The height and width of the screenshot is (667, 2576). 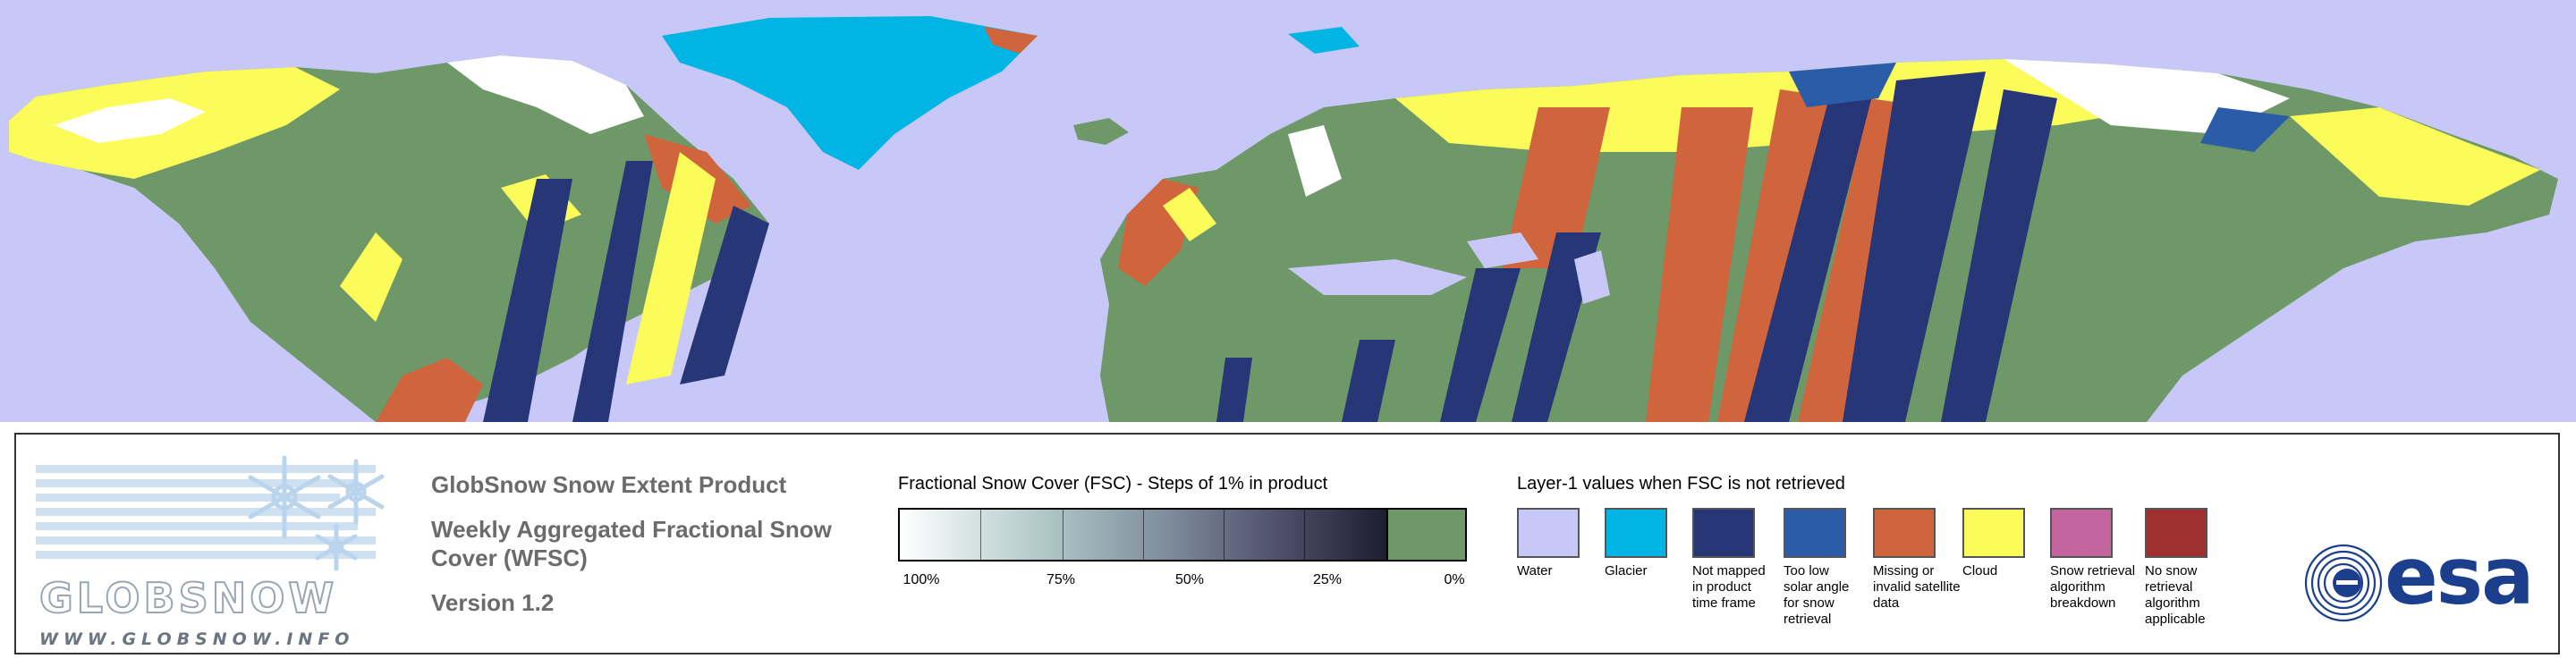 What do you see at coordinates (2343, 583) in the screenshot?
I see `esa-emblem-icon` at bounding box center [2343, 583].